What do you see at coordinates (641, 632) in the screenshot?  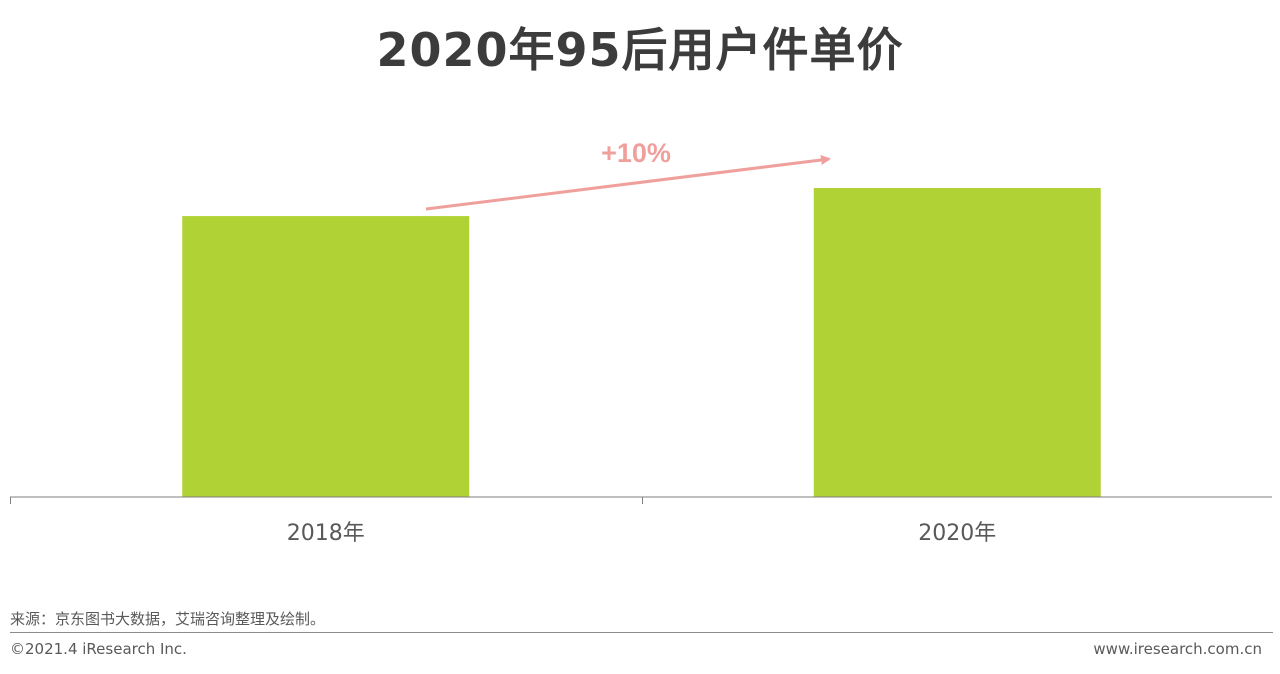 I see `footer-divider` at bounding box center [641, 632].